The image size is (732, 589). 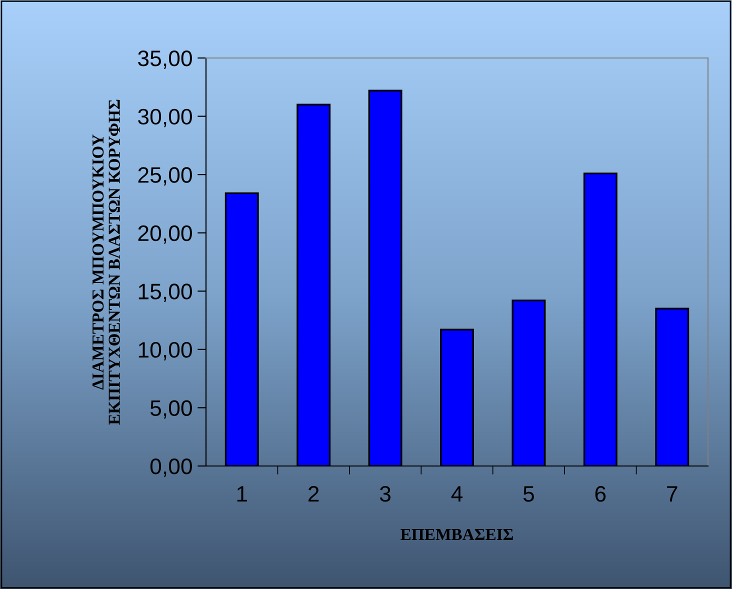 I want to click on y-tick-label: 0,00, so click(x=171, y=467).